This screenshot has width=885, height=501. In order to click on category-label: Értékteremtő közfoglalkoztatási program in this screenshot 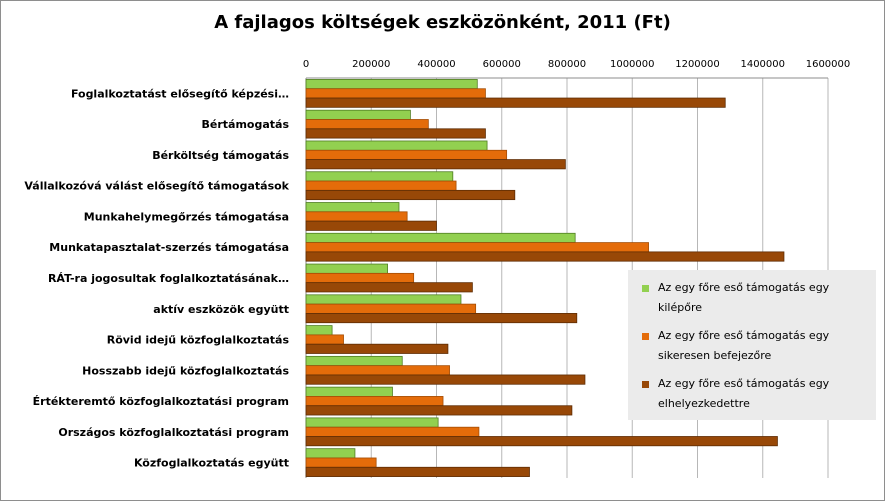, I will do `click(161, 401)`.